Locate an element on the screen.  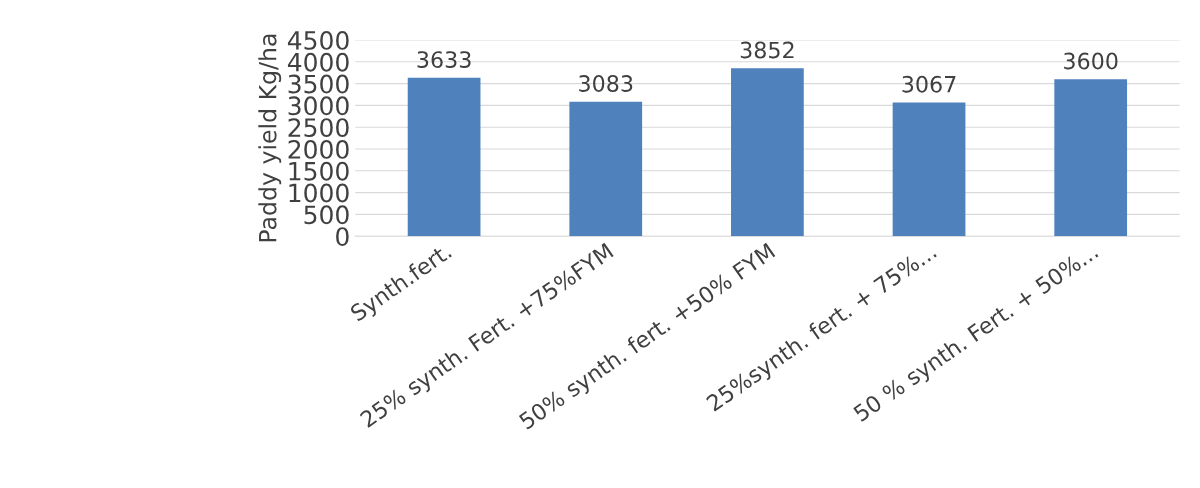
data-label: 3633 is located at coordinates (444, 59).